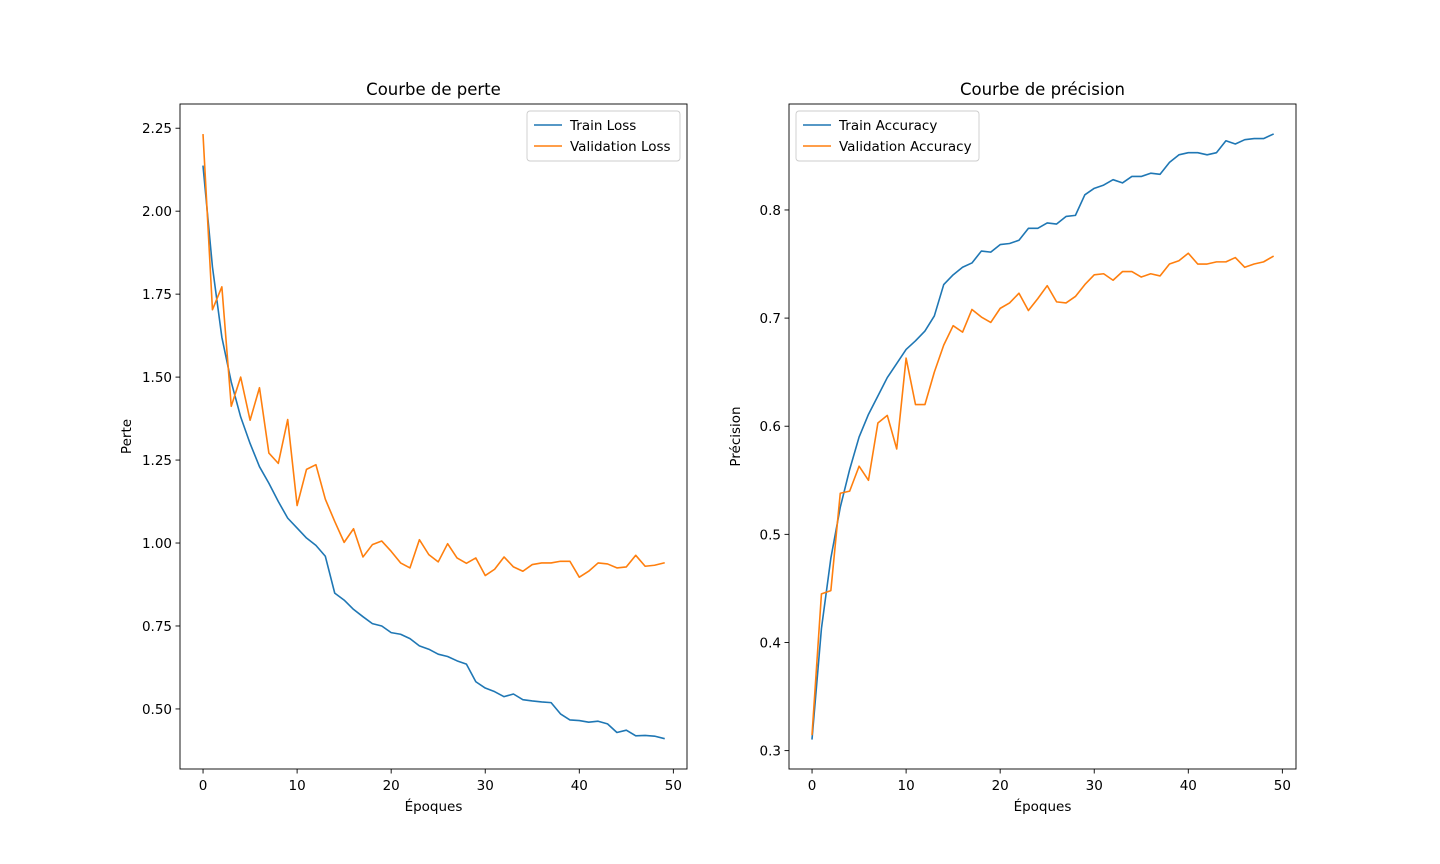  What do you see at coordinates (770, 535) in the screenshot?
I see `y-tick-label: 0.5` at bounding box center [770, 535].